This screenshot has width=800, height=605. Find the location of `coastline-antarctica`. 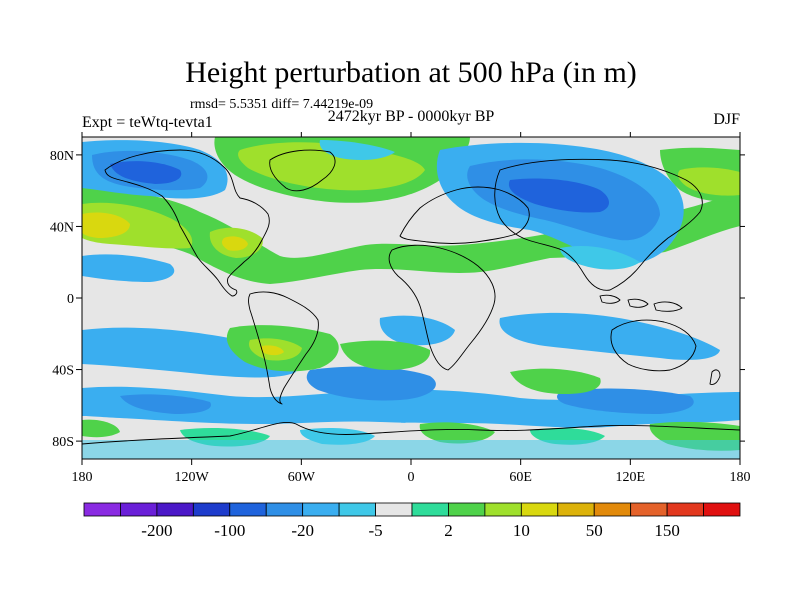

coastline-antarctica is located at coordinates (411, 433).